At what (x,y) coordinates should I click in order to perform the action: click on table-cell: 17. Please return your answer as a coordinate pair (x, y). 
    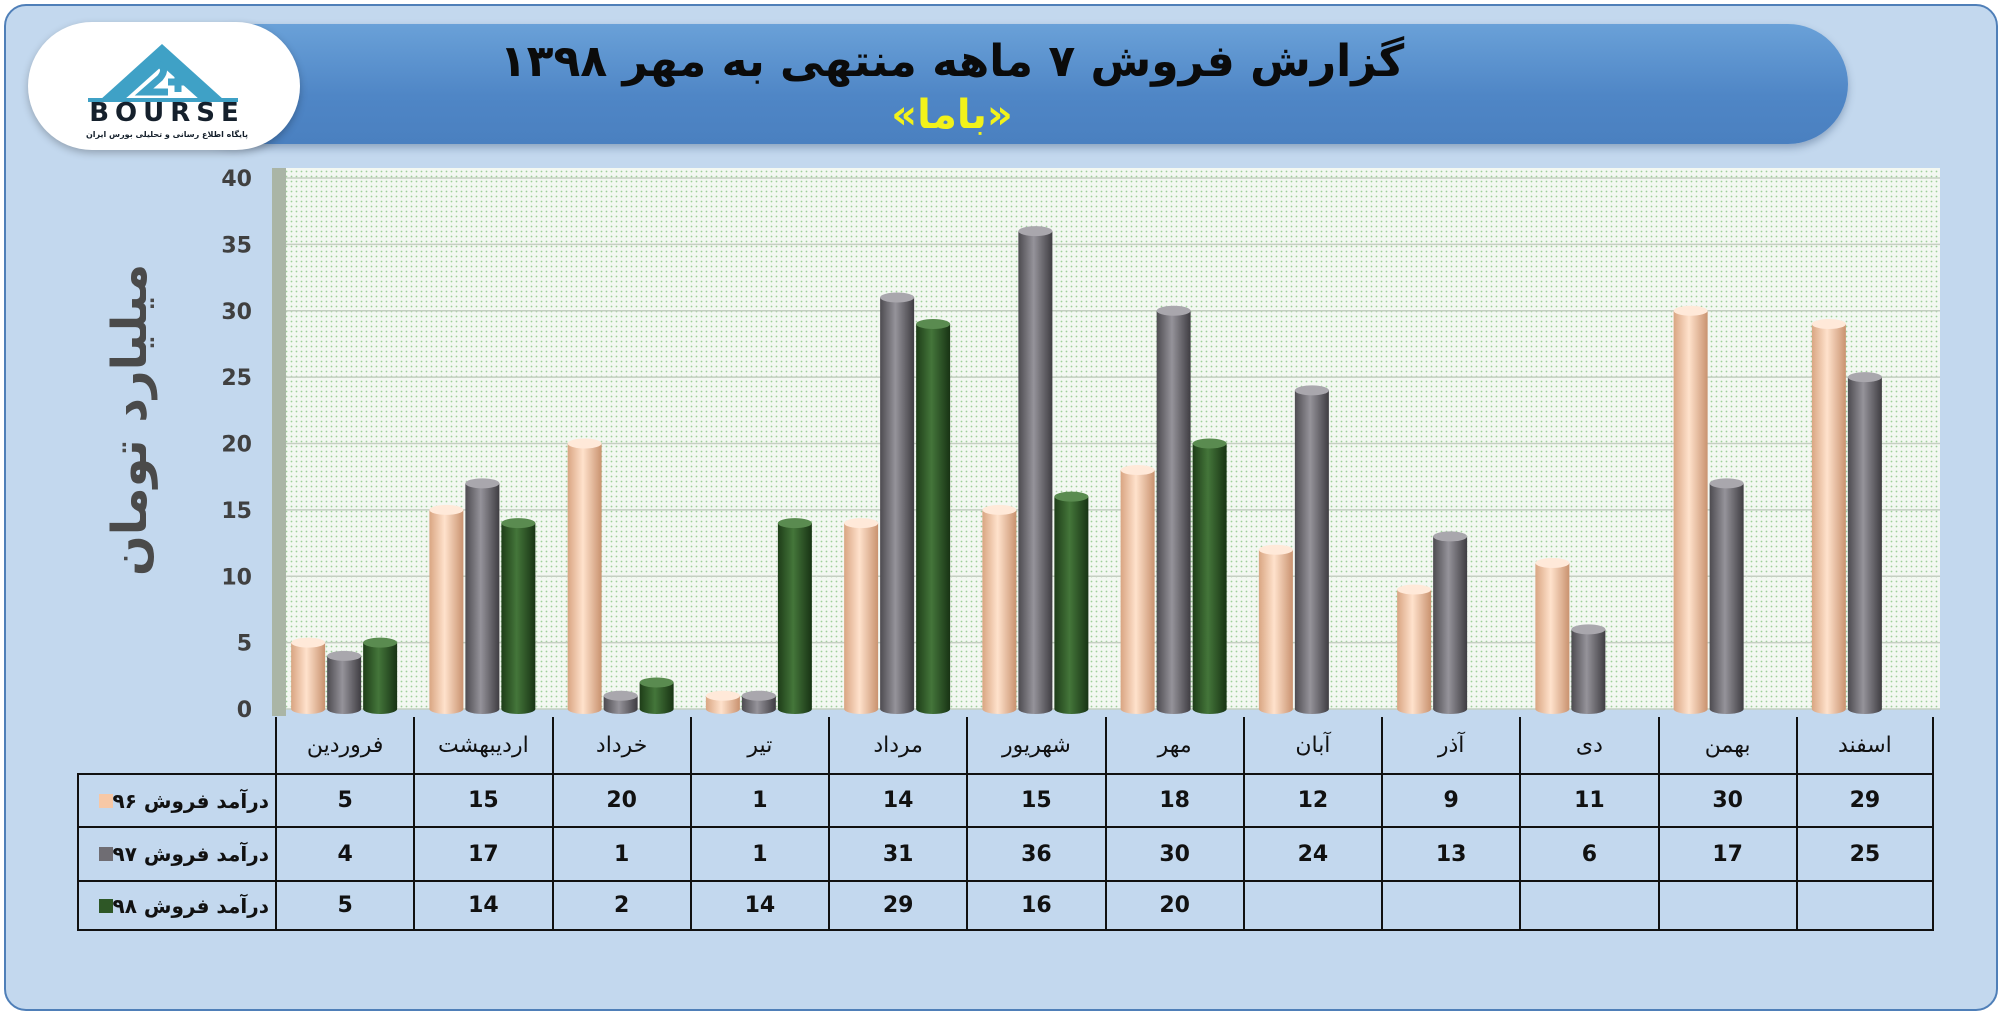
    Looking at the image, I should click on (482, 853).